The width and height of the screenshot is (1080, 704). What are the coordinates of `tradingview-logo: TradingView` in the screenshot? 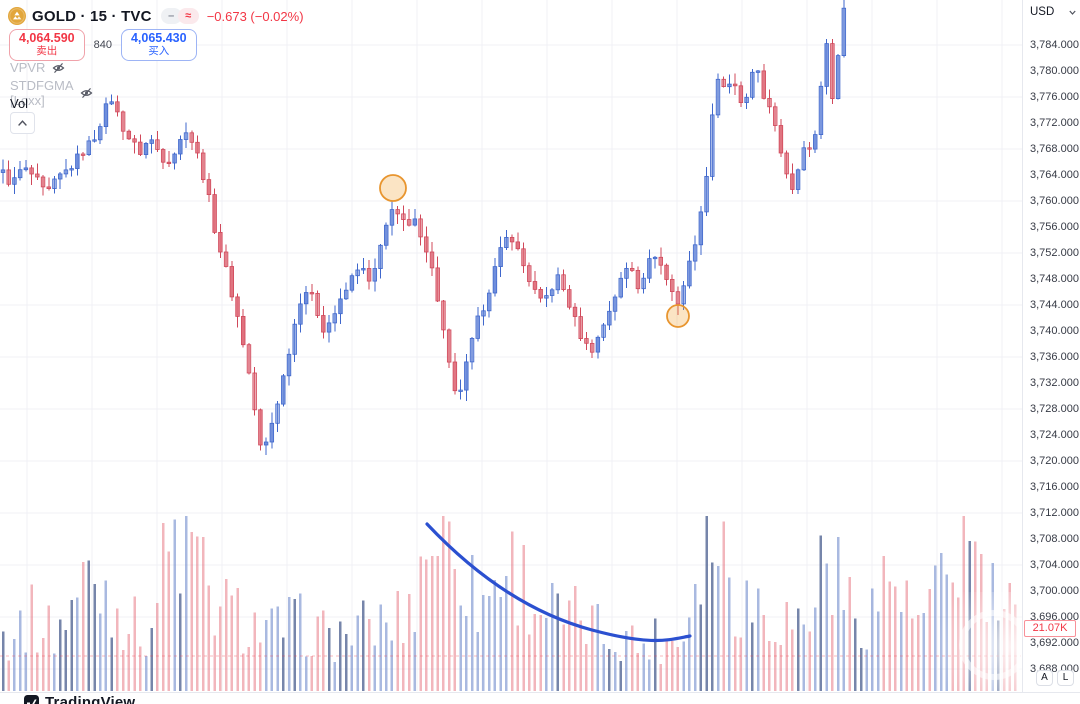 It's located at (79, 699).